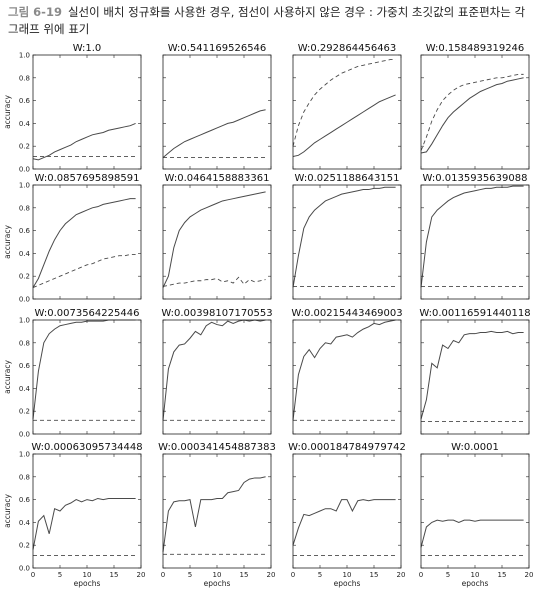  What do you see at coordinates (346, 313) in the screenshot?
I see `panel-title: W:0.00215443469003` at bounding box center [346, 313].